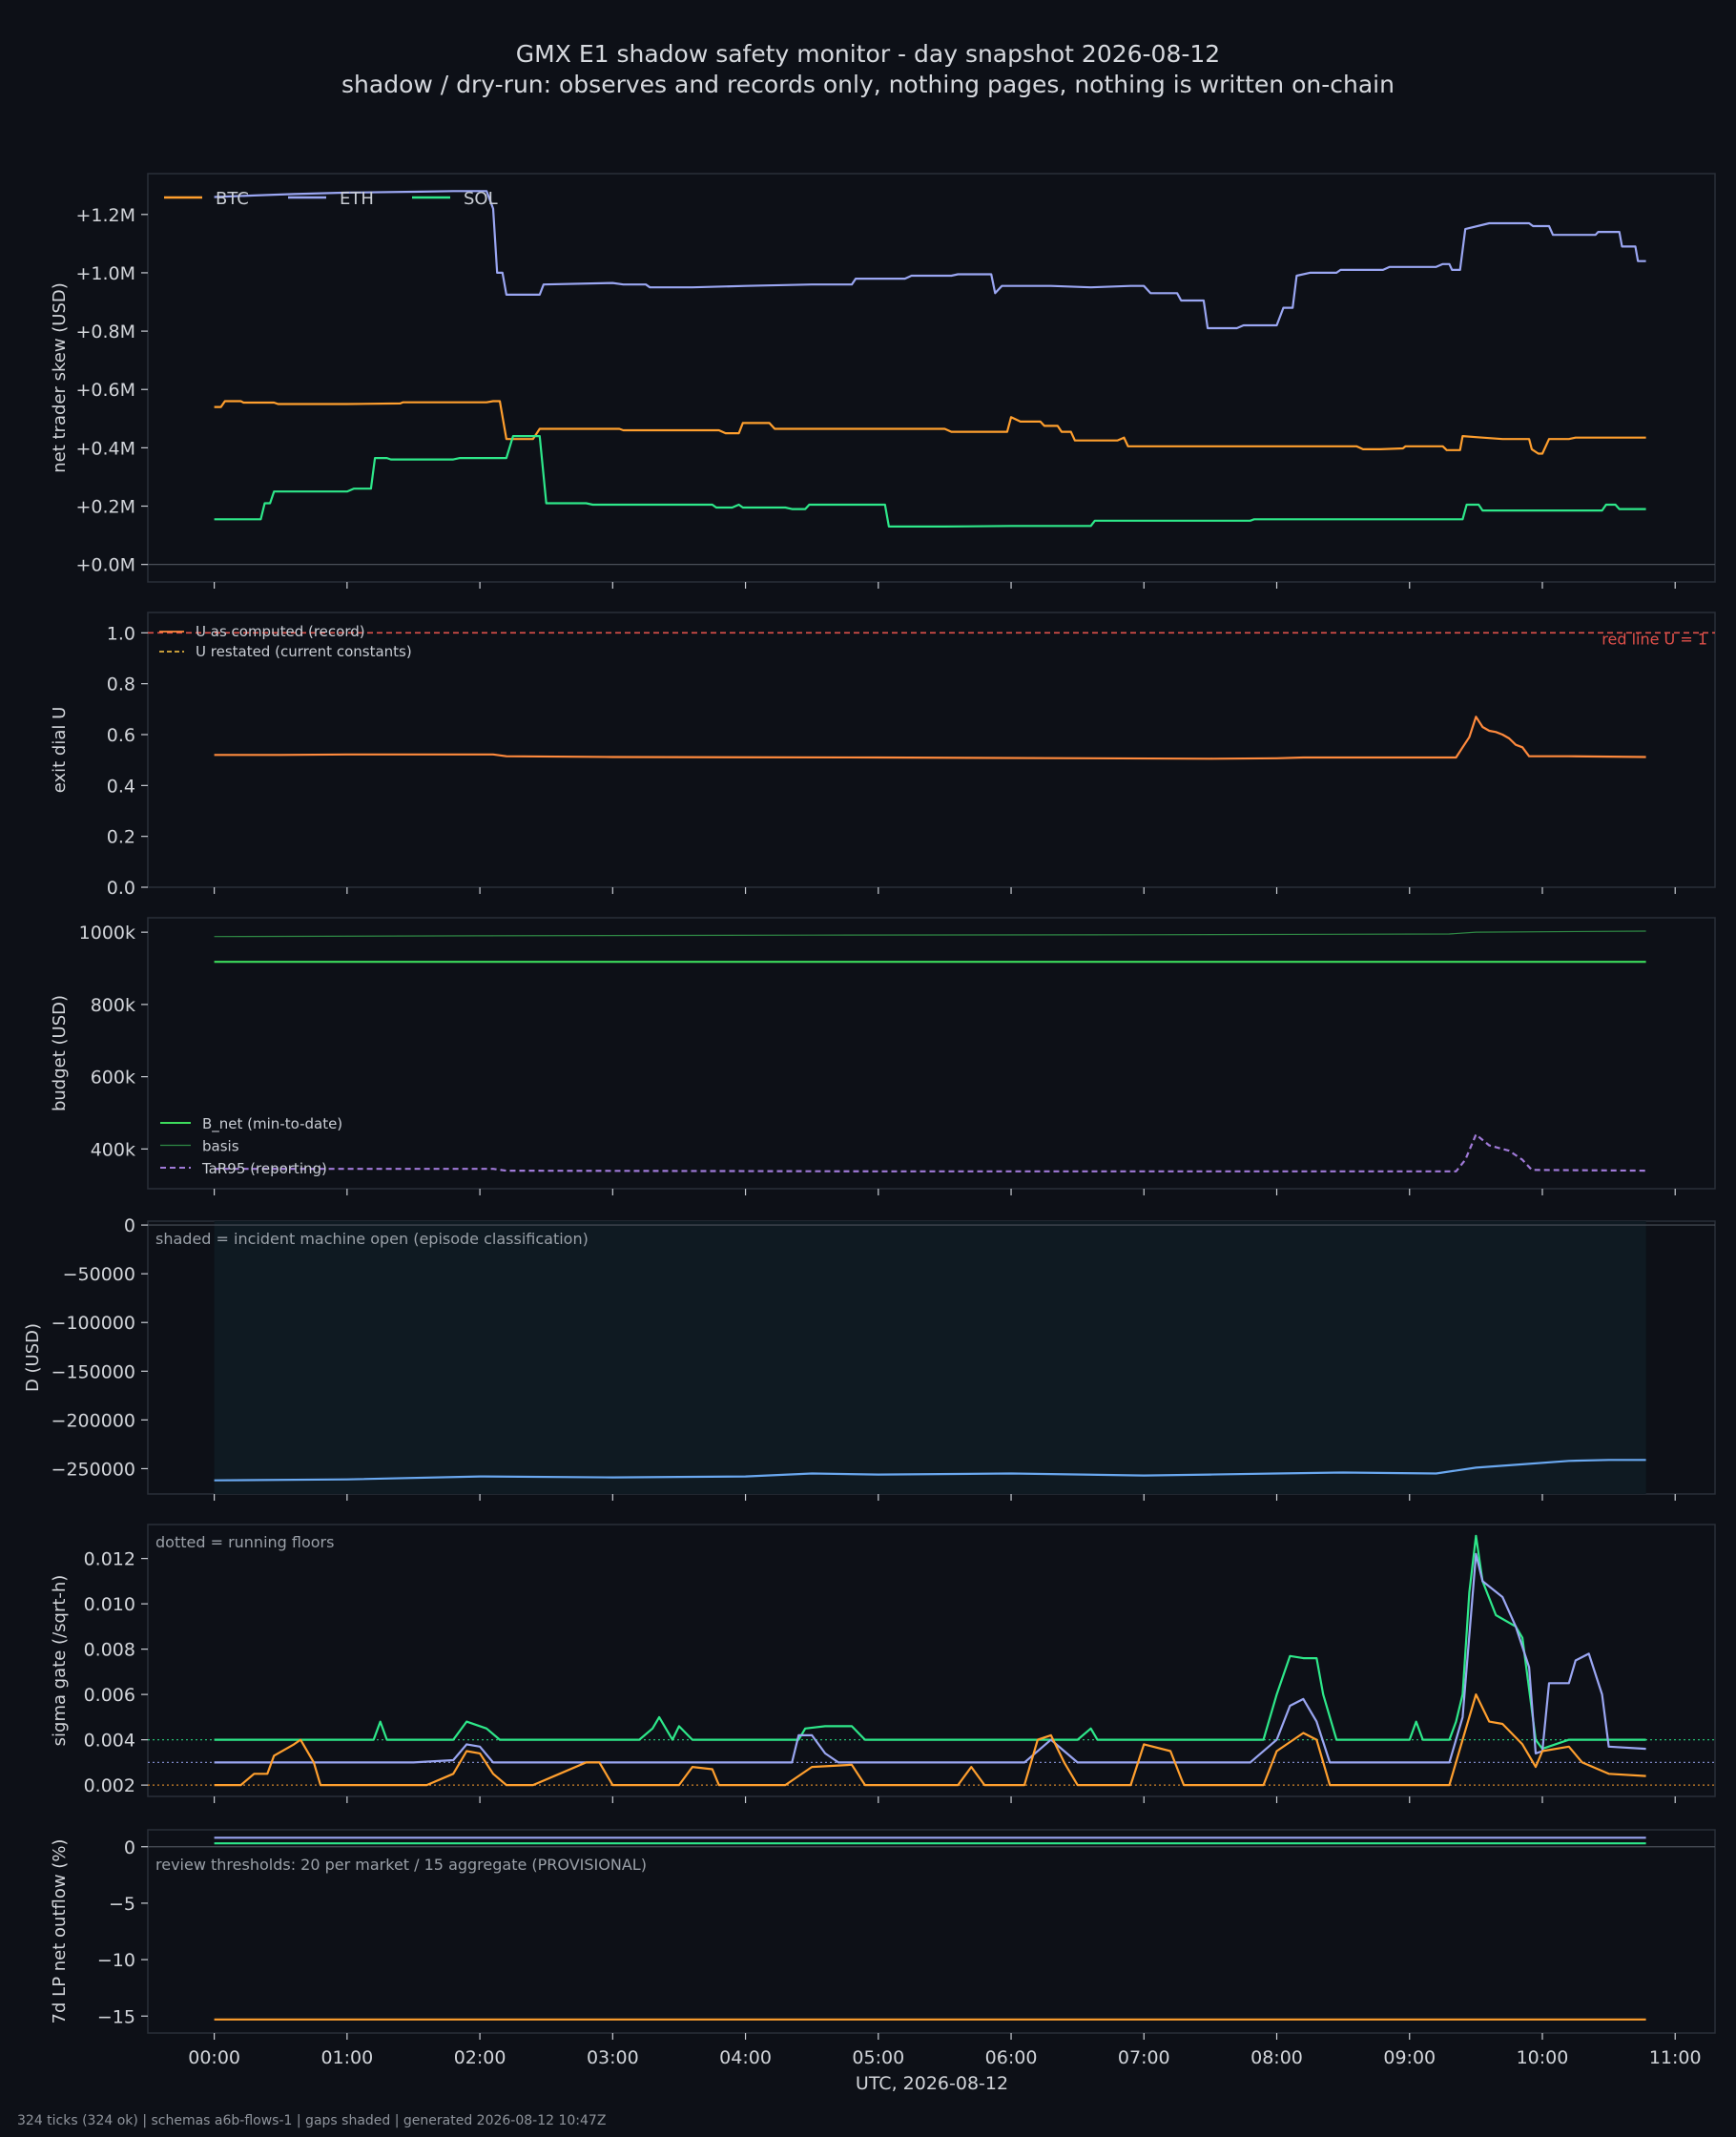 The image size is (1736, 2137). What do you see at coordinates (930, 738) in the screenshot?
I see `series-line-u-as-computed-record-` at bounding box center [930, 738].